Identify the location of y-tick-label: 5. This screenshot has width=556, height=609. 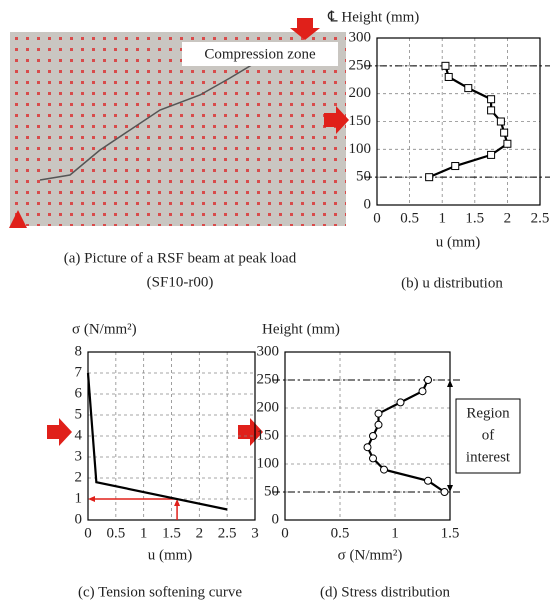
(79, 414).